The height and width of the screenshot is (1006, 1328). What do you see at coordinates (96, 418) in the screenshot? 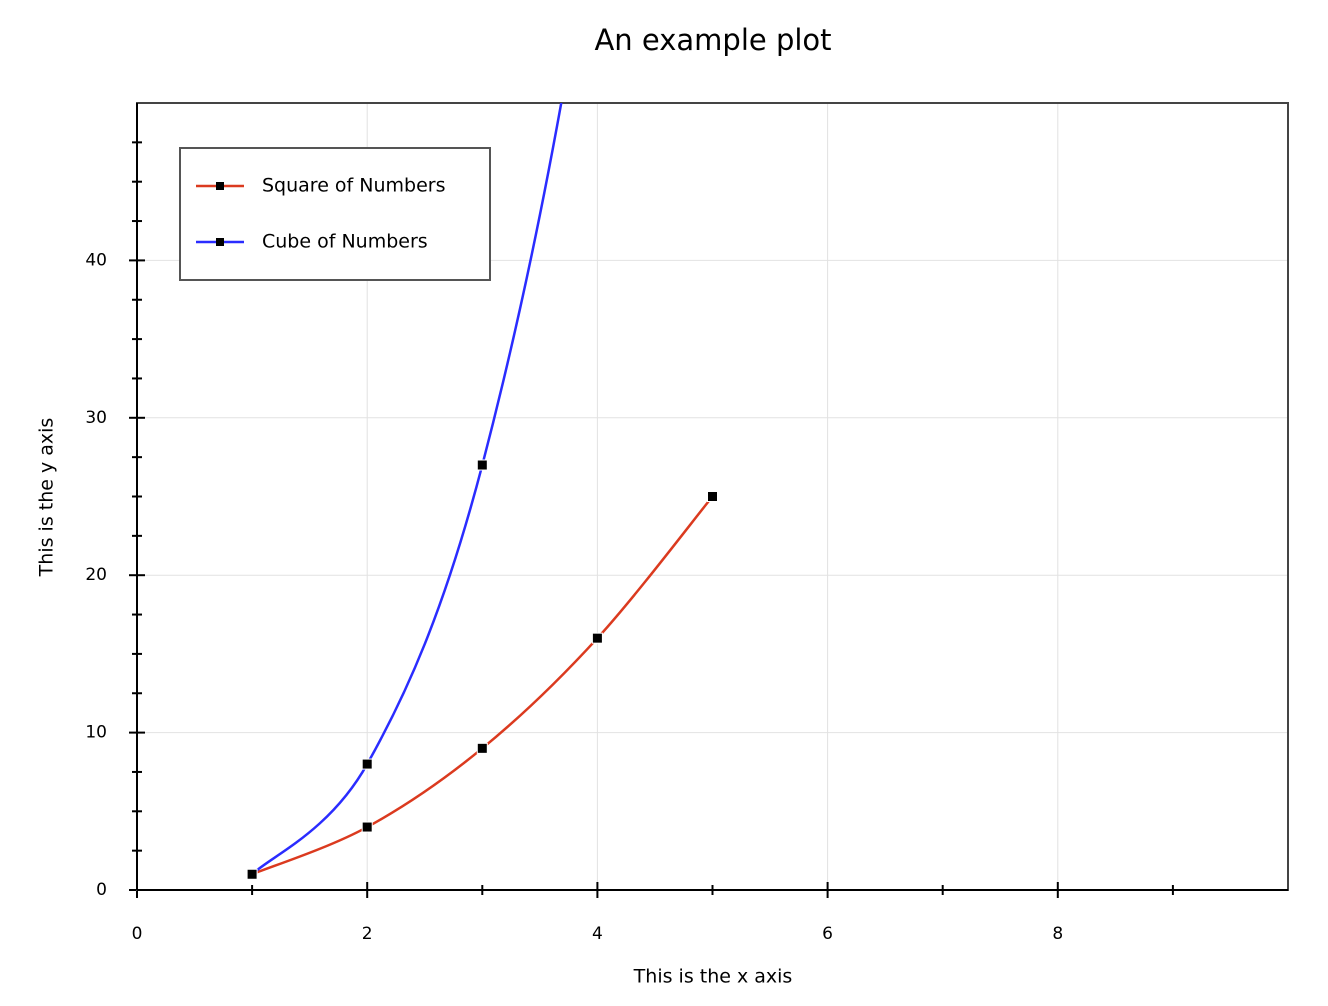
I see `y-tick-label: 30` at bounding box center [96, 418].